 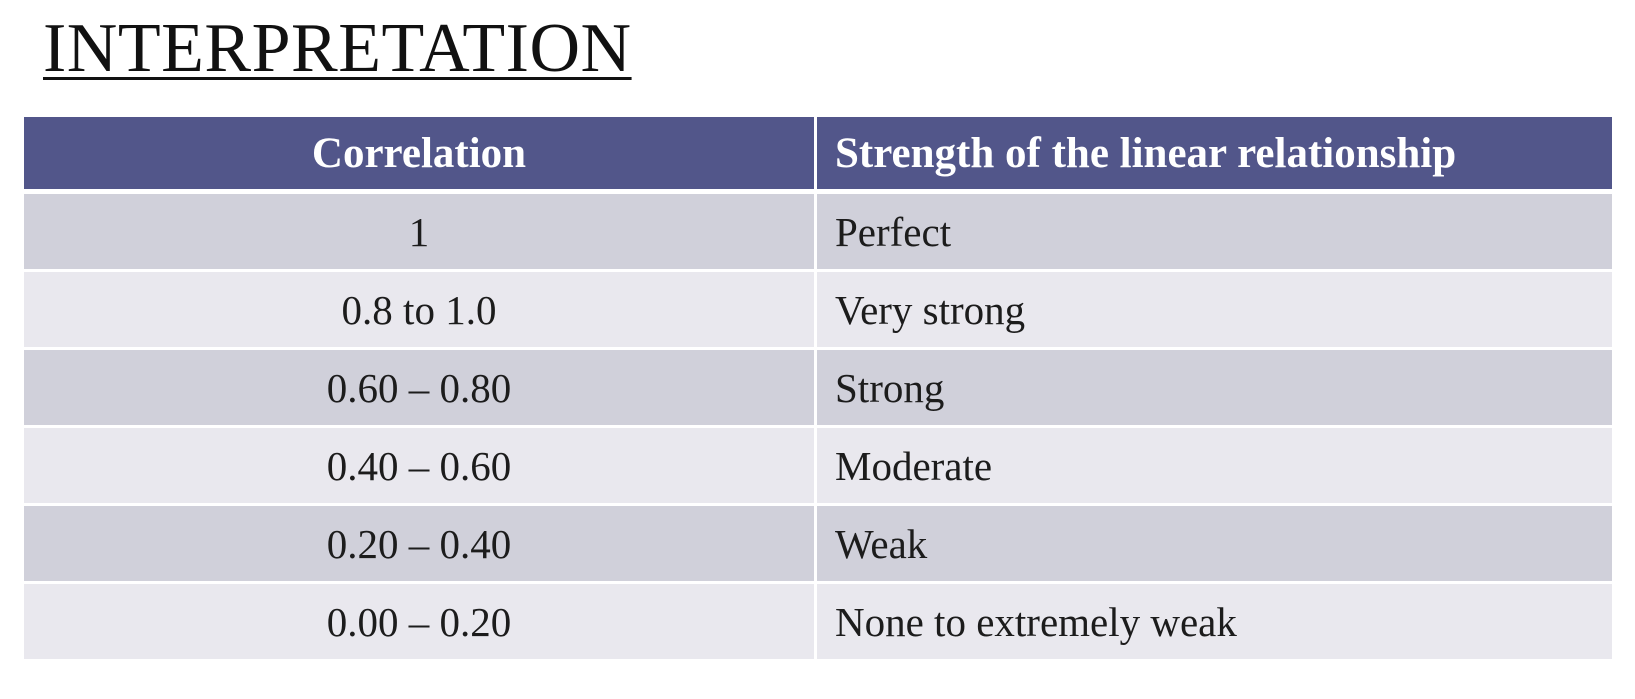 I want to click on strength-cell: None to extremely weak, so click(x=1213, y=623).